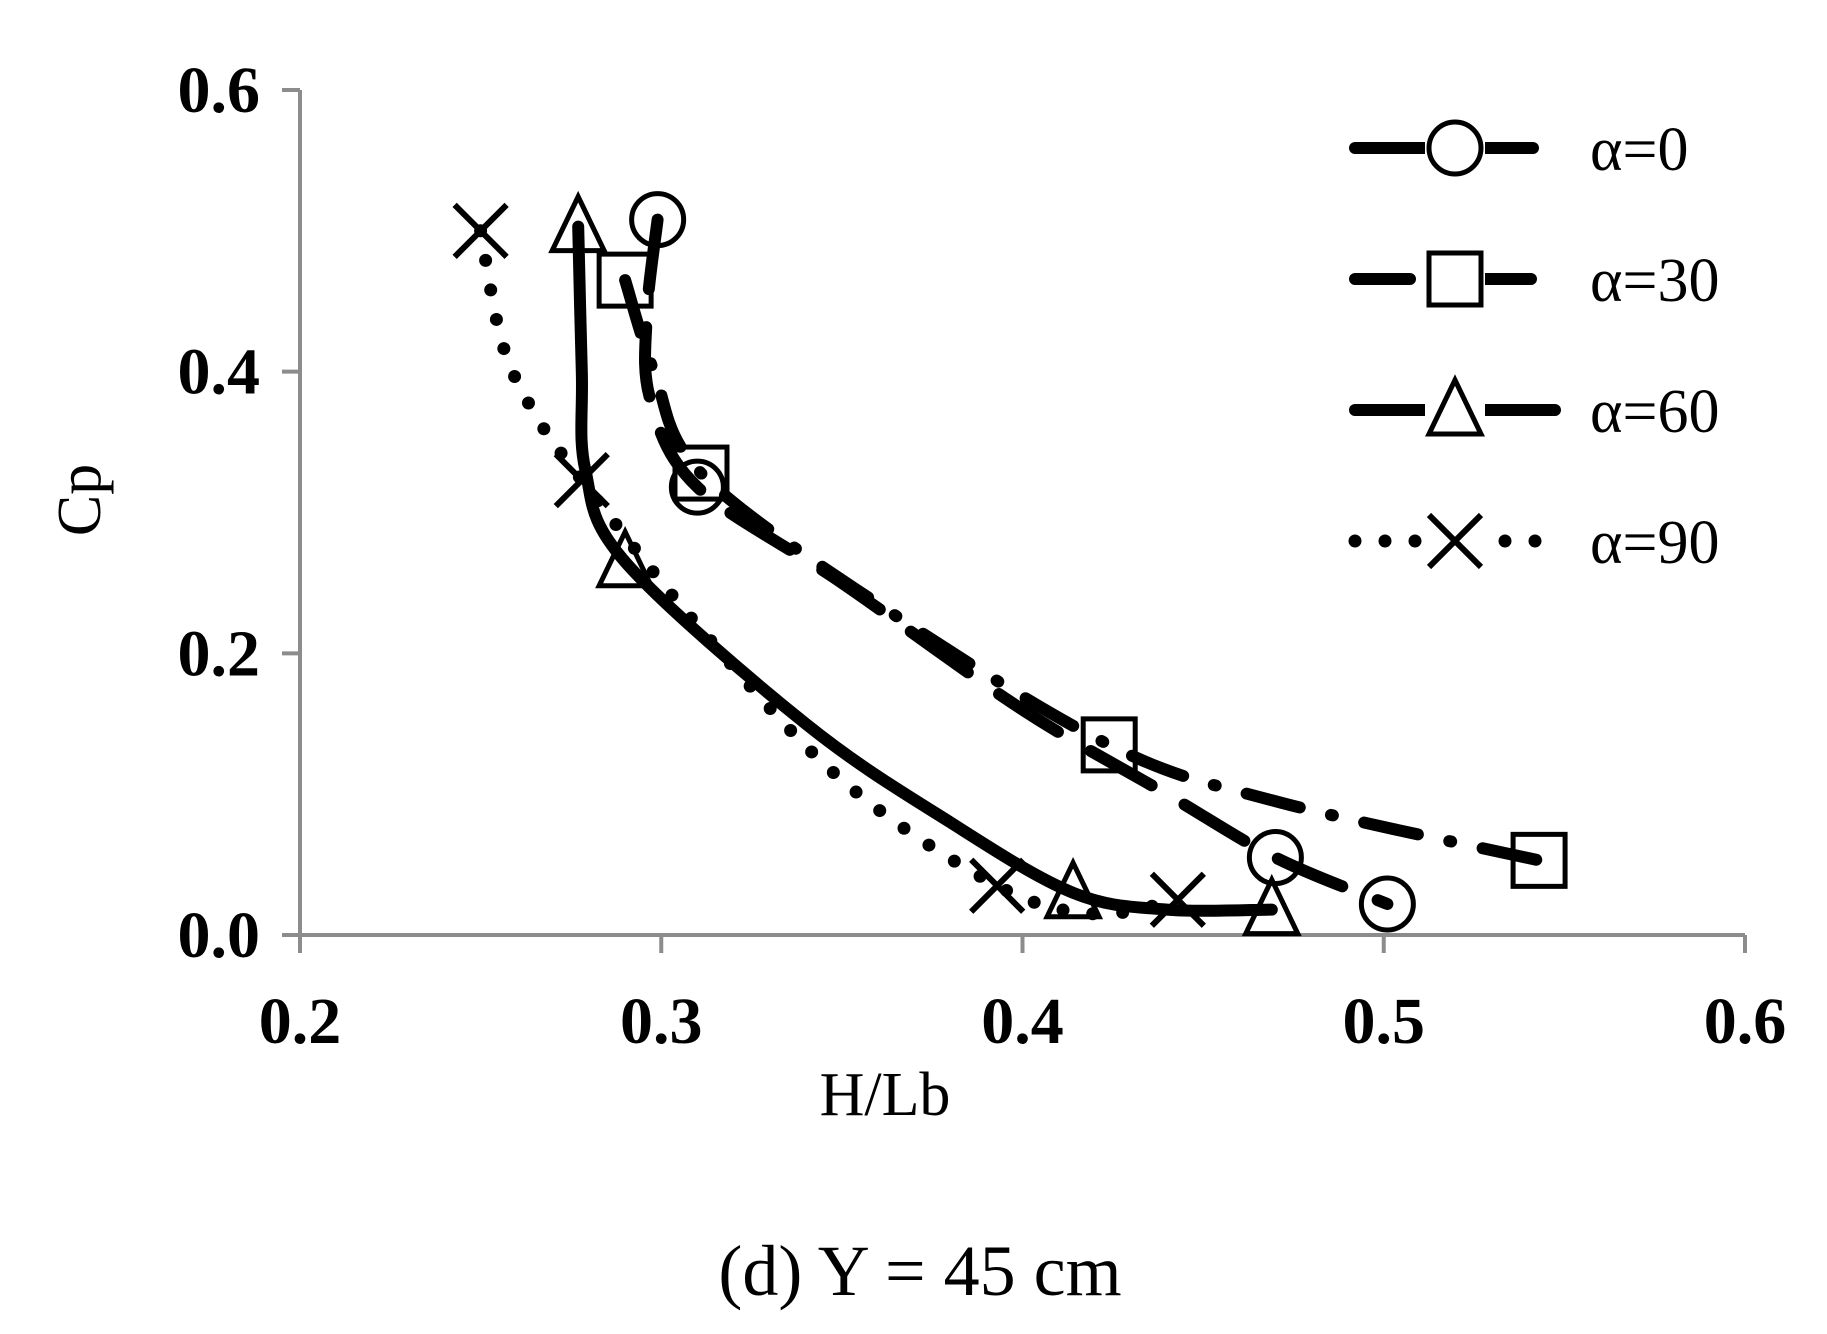  I want to click on legend-label: α=30, so click(1654, 281).